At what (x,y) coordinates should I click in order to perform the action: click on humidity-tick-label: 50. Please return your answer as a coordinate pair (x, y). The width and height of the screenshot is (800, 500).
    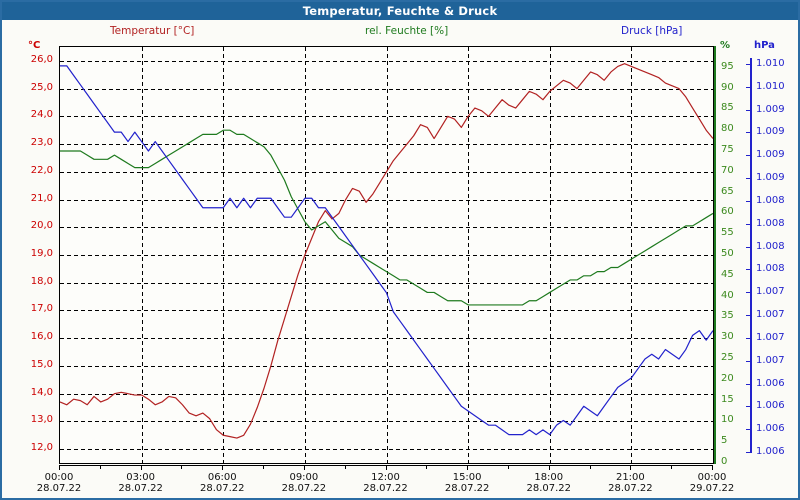
    Looking at the image, I should click on (727, 253).